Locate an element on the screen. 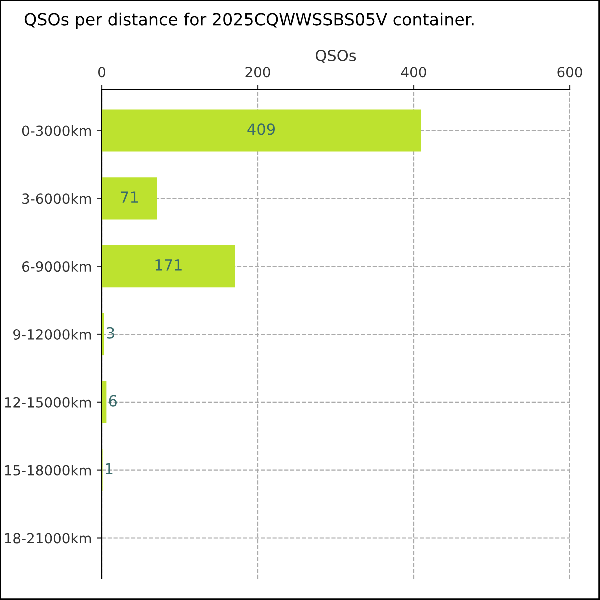  x-tick-label: 0 is located at coordinates (102, 72).